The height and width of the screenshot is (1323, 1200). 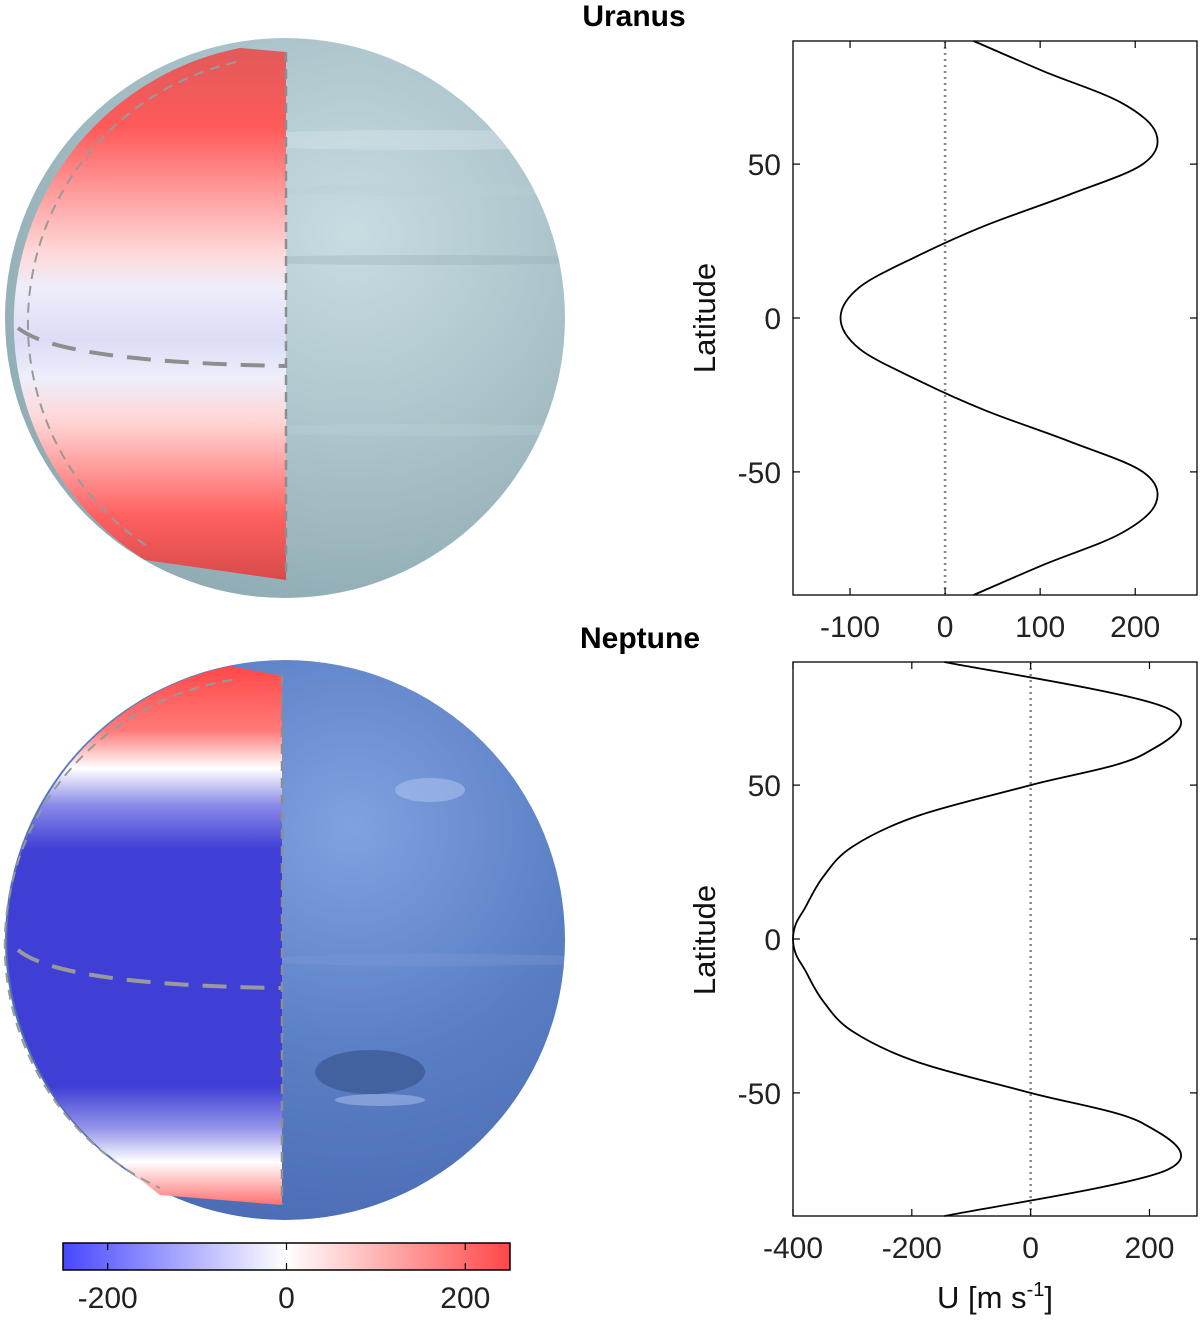 What do you see at coordinates (108, 1298) in the screenshot?
I see `colorbar-tick-label: -200` at bounding box center [108, 1298].